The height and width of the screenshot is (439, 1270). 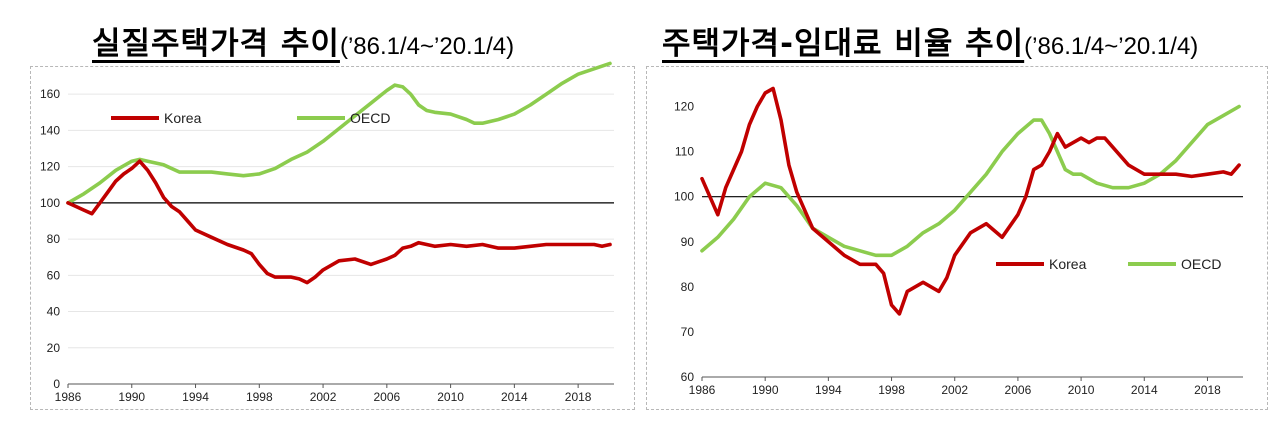 What do you see at coordinates (50, 94) in the screenshot?
I see `y-tick-label: 160` at bounding box center [50, 94].